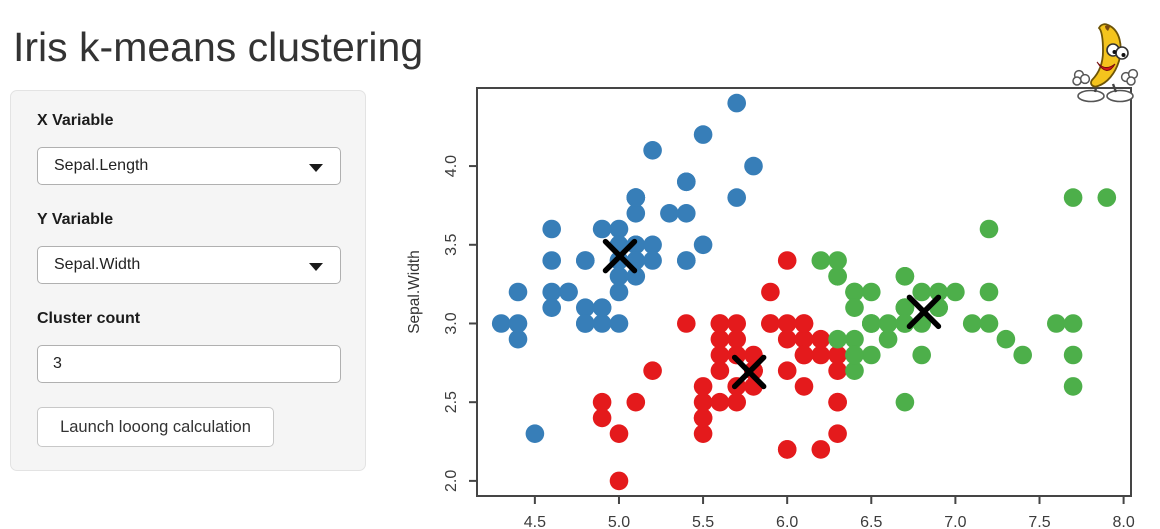 The image size is (1160, 529). What do you see at coordinates (75, 219) in the screenshot?
I see `y-variable-label: Y Variable` at bounding box center [75, 219].